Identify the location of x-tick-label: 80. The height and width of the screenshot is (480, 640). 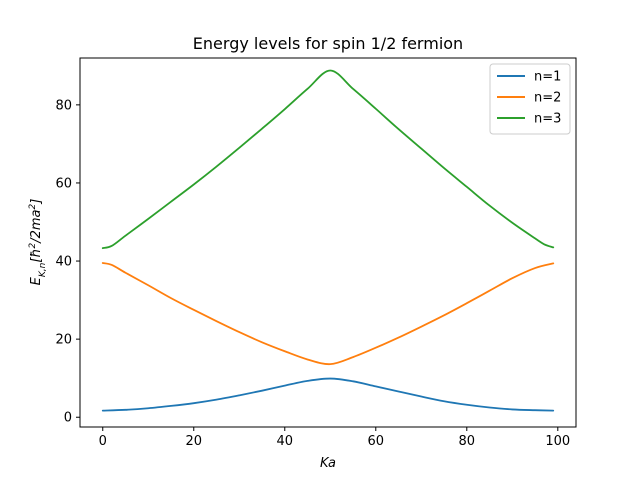
(467, 441).